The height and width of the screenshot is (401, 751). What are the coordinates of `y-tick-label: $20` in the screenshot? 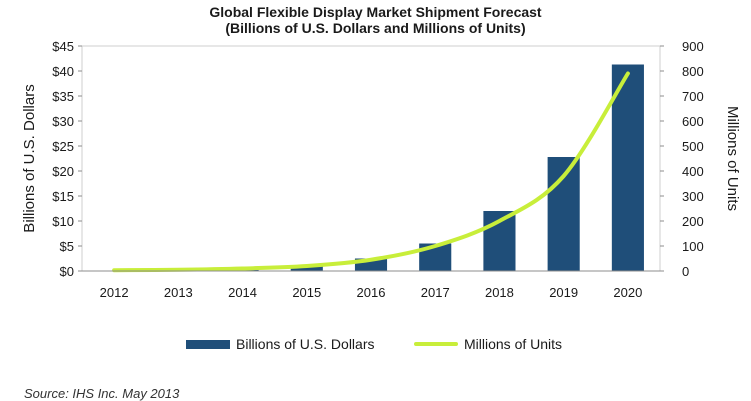 It's located at (63, 171).